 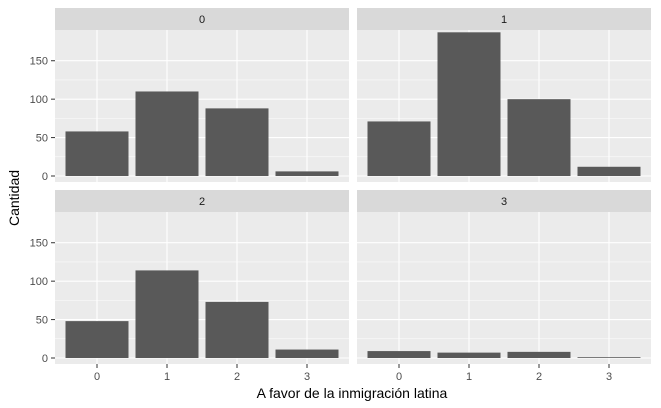 I want to click on facet-strip-label: 1, so click(x=504, y=20).